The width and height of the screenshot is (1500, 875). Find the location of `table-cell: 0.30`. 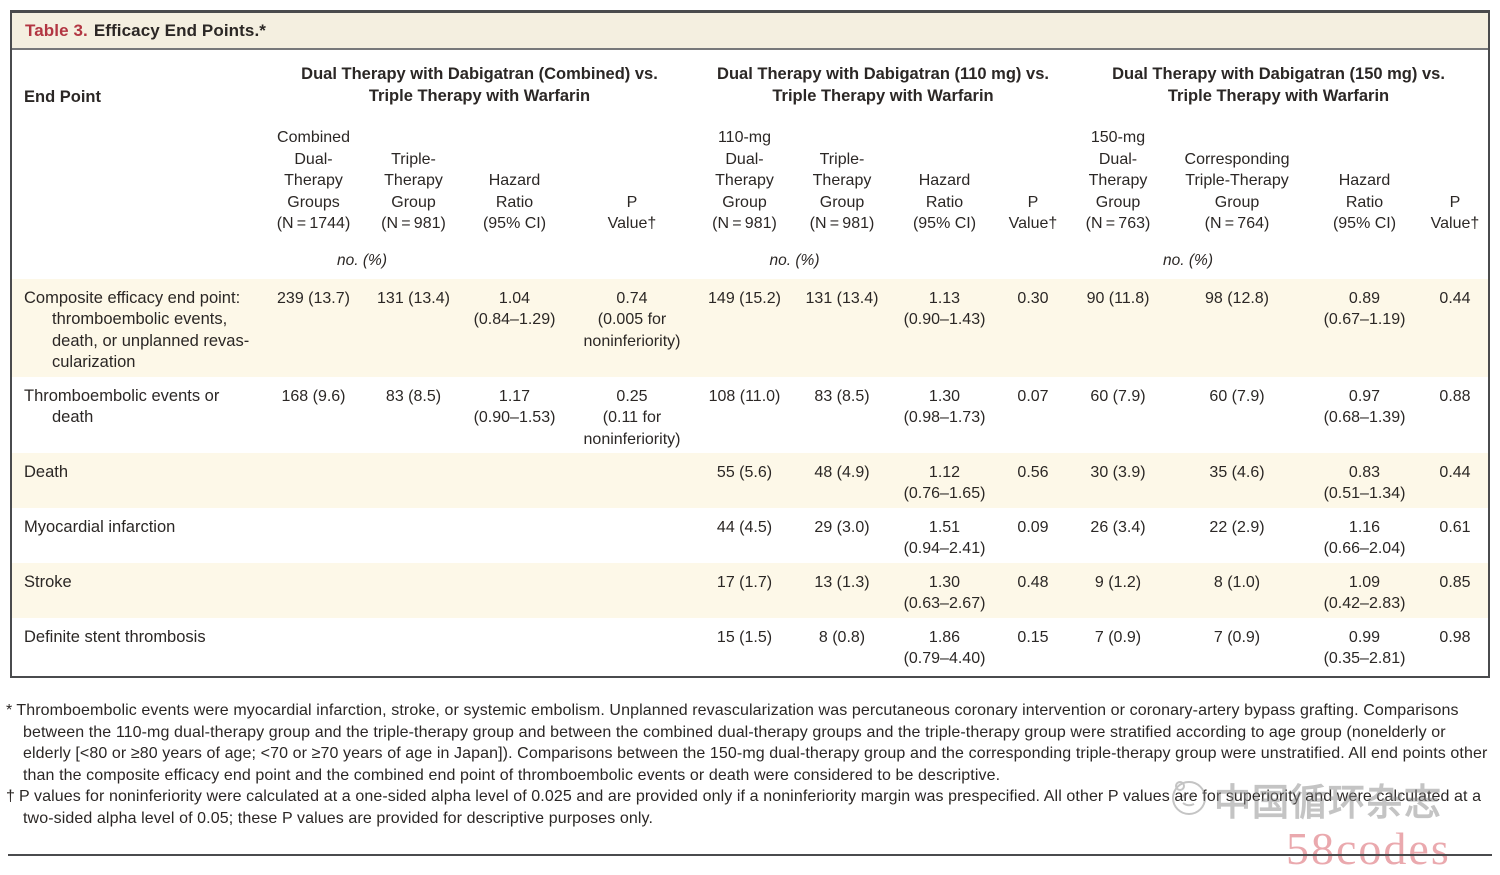

table-cell: 0.30 is located at coordinates (1033, 298).